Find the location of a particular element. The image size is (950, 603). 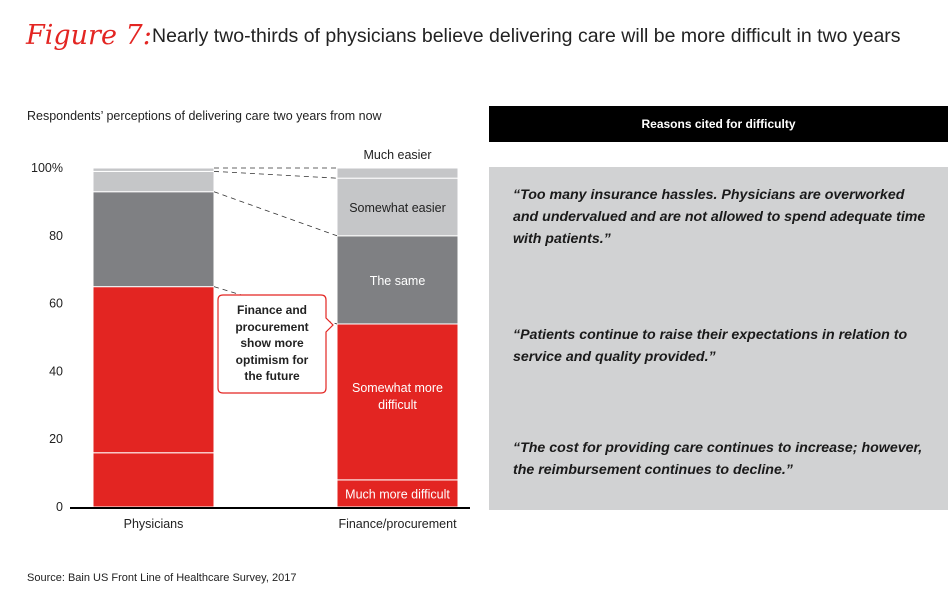

y-tick-label: 20 is located at coordinates (56, 439).